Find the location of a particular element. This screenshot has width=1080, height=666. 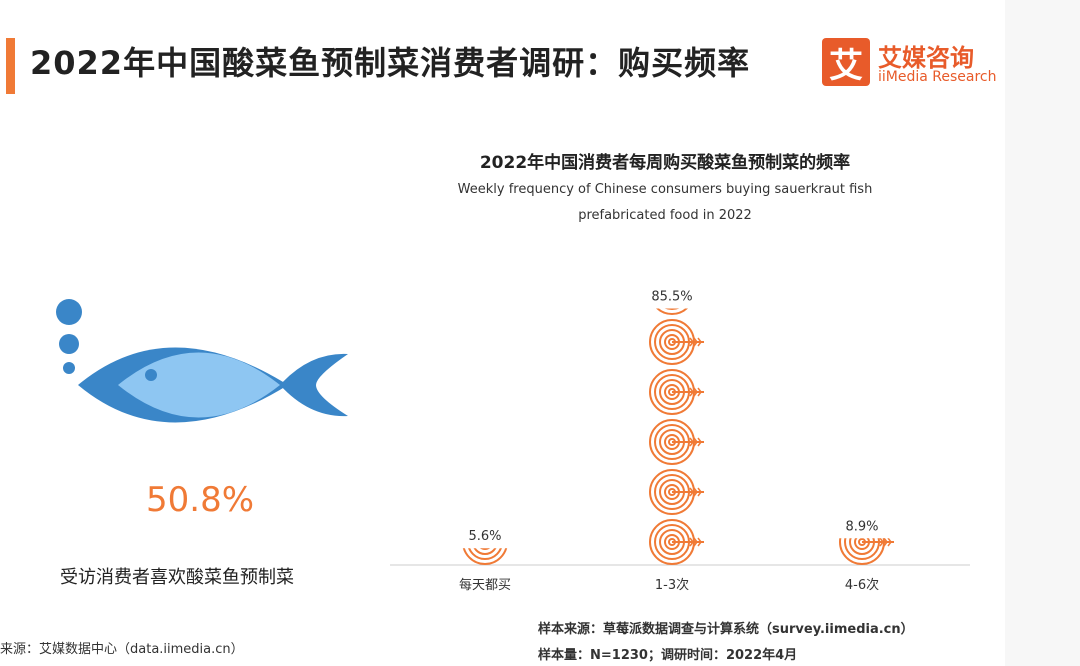

liking-percent: 50.8% is located at coordinates (200, 500).